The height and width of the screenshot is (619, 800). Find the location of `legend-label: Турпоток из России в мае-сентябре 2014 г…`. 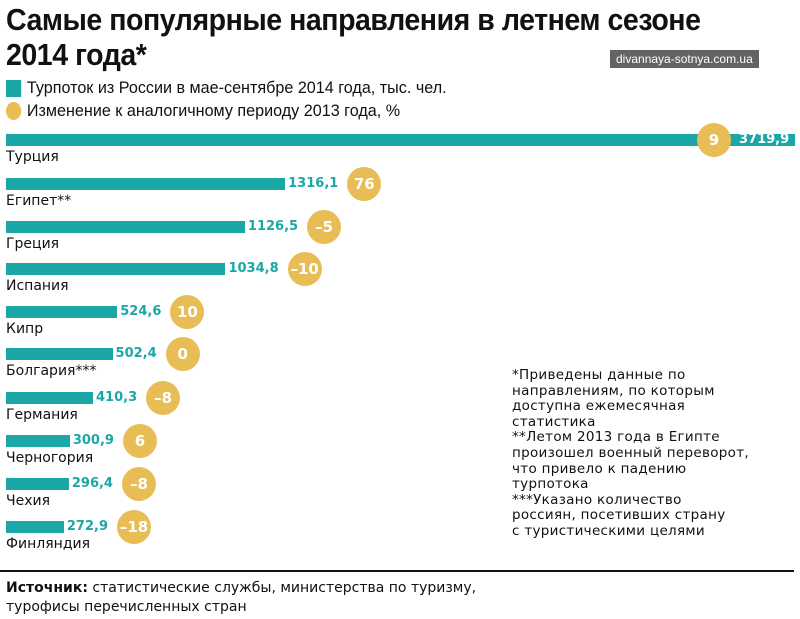

legend-label: Турпоток из России в мае-сентябре 2014 г… is located at coordinates (236, 87).